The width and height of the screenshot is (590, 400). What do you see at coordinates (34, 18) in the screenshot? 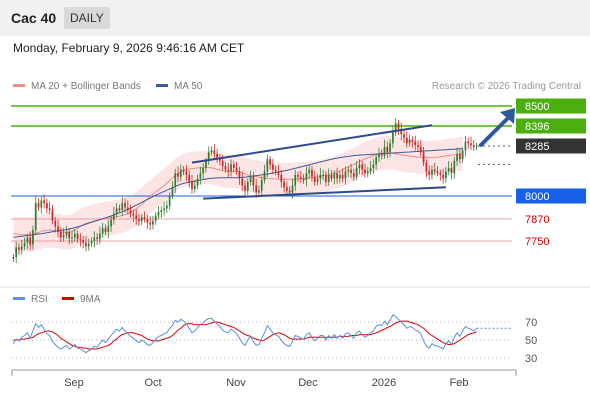
I see `instrument-symbol: Cac 40` at bounding box center [34, 18].